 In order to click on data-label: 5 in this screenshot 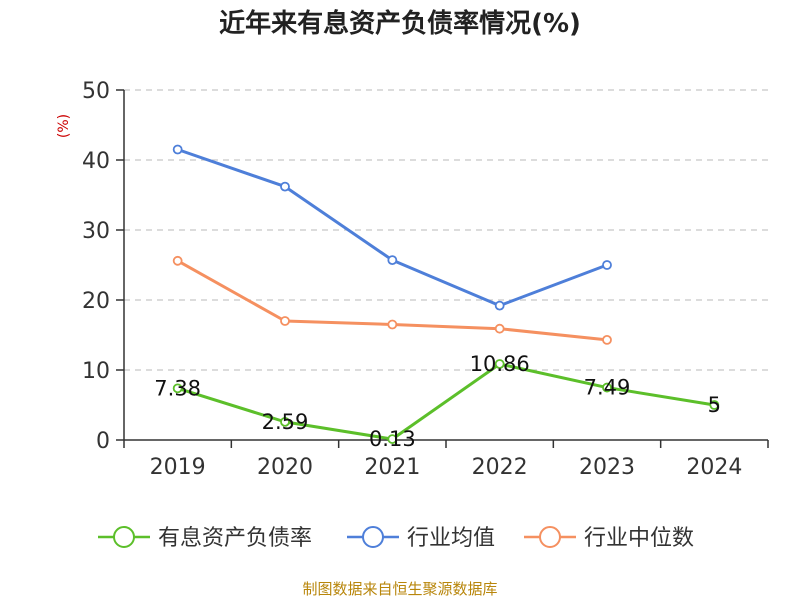, I will do `click(714, 405)`.